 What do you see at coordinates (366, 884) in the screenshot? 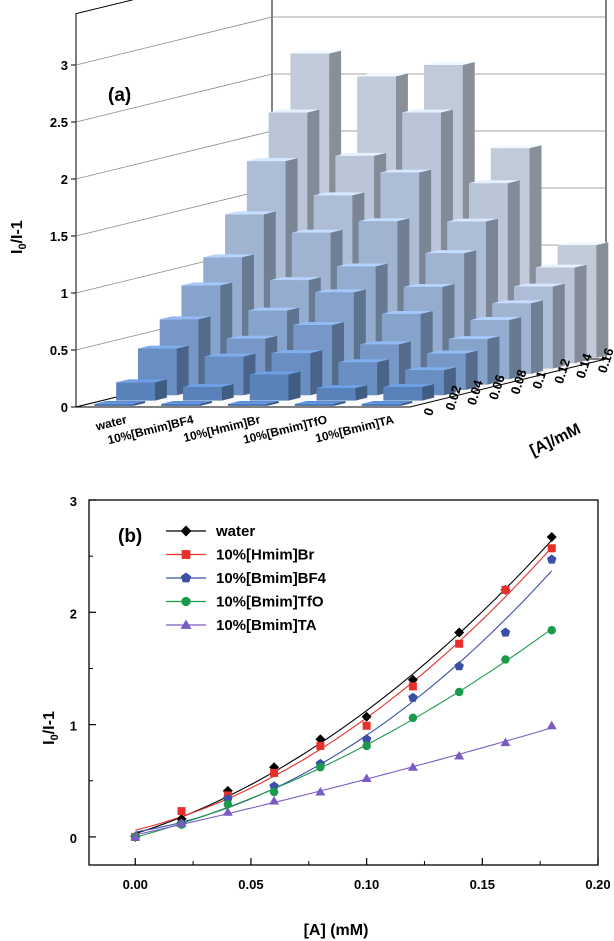
I see `x-tick-label: 0.10` at bounding box center [366, 884].